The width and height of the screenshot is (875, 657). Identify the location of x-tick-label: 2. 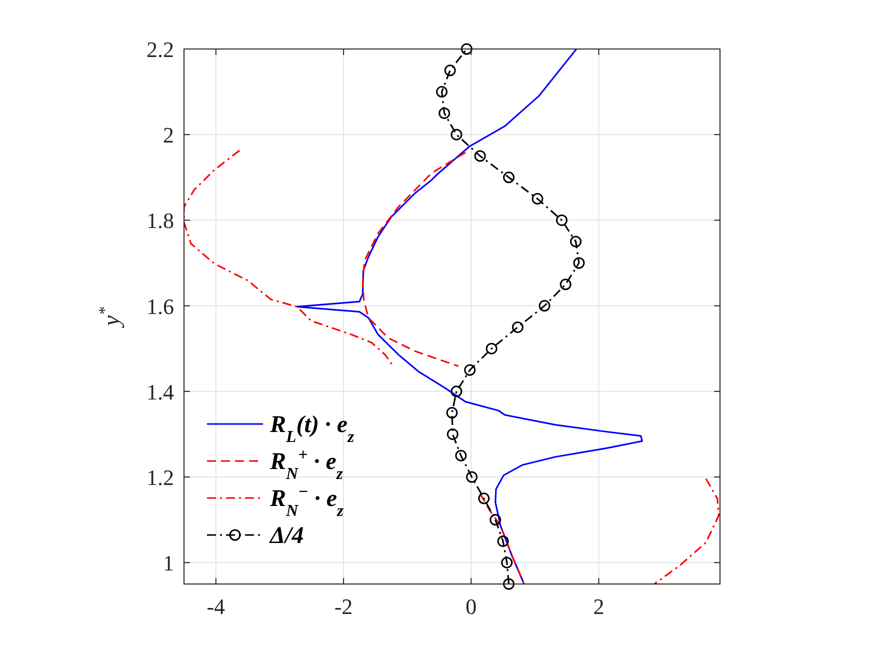
(598, 606).